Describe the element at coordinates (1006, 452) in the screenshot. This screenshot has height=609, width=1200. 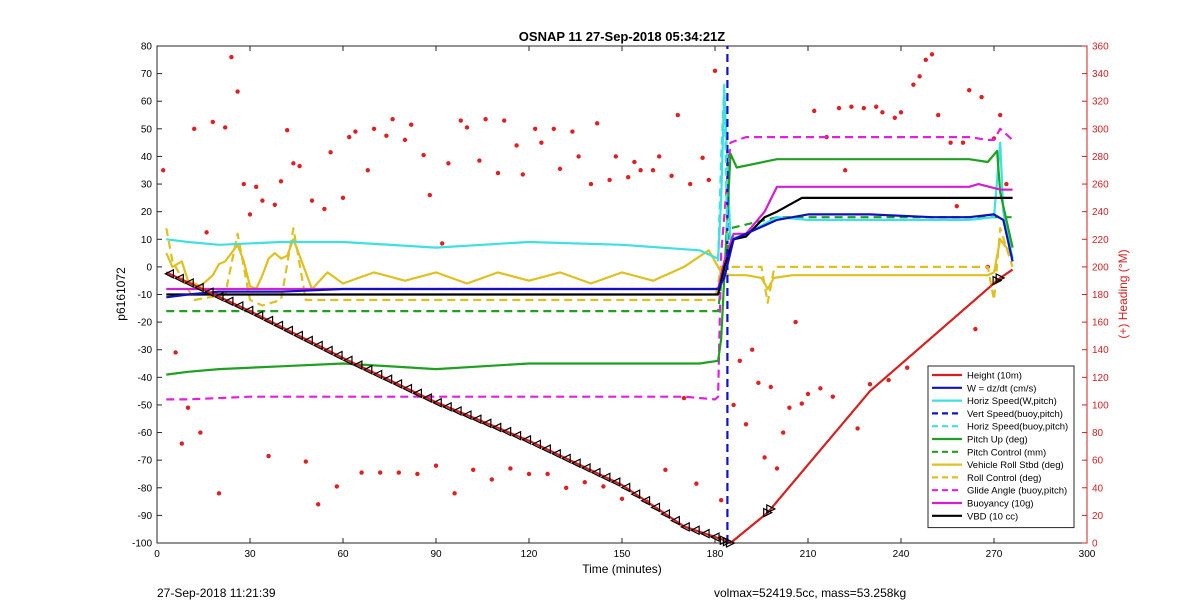
I see `legend-label: Pitch Control (mm)` at that location.